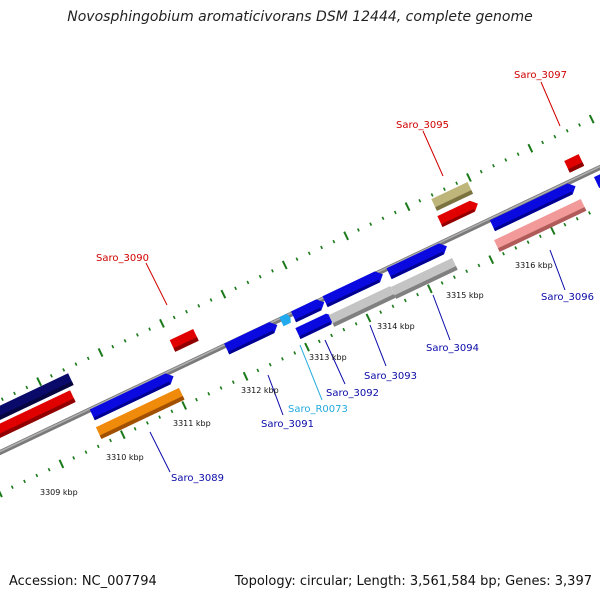  I want to click on feature-saro-3091-blue, so click(252, 337).